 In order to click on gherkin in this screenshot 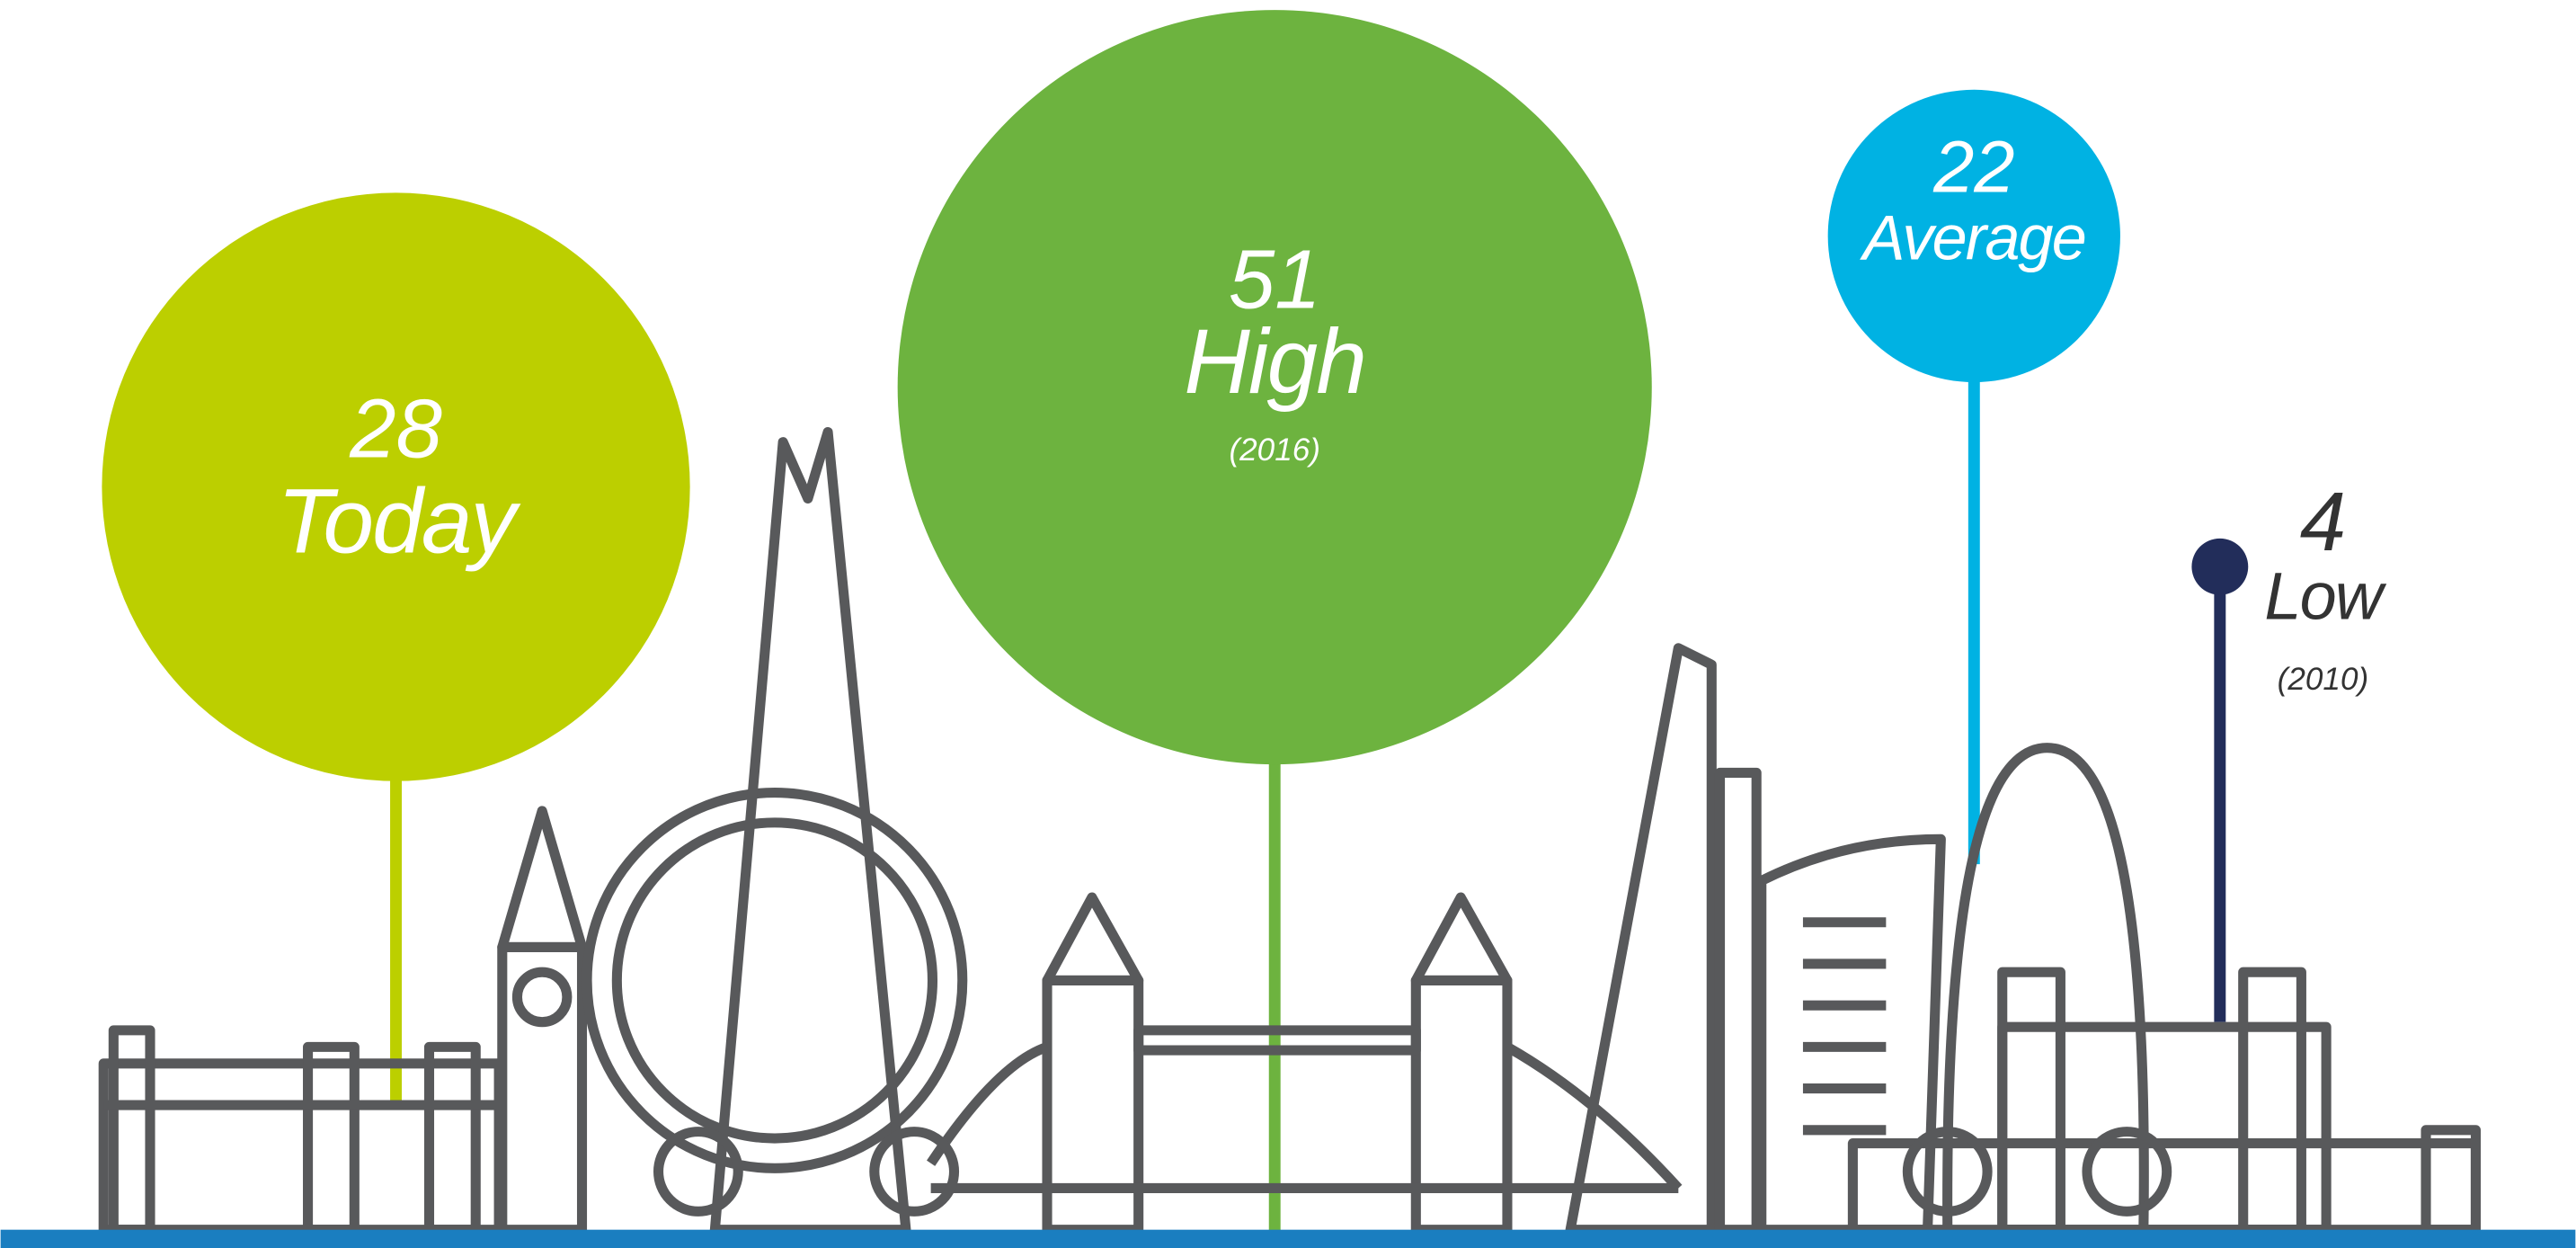, I will do `click(2045, 987)`.